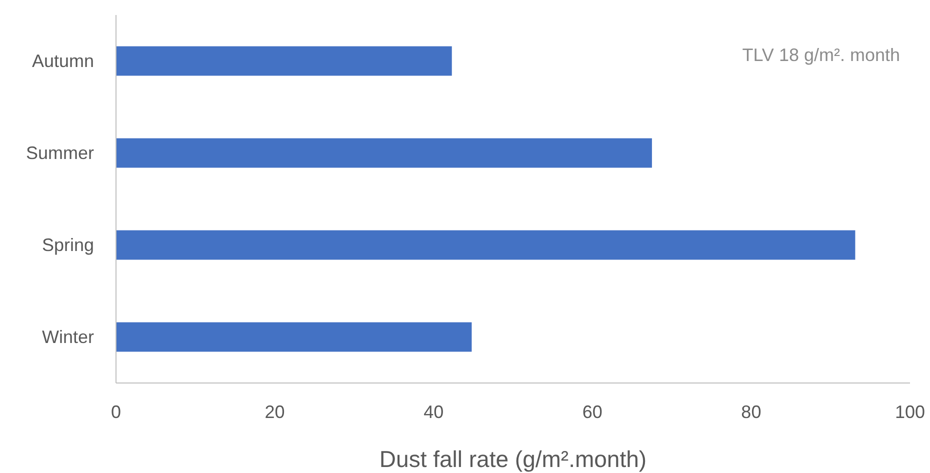 The image size is (930, 473). I want to click on y-tick-label: Spring, so click(68, 244).